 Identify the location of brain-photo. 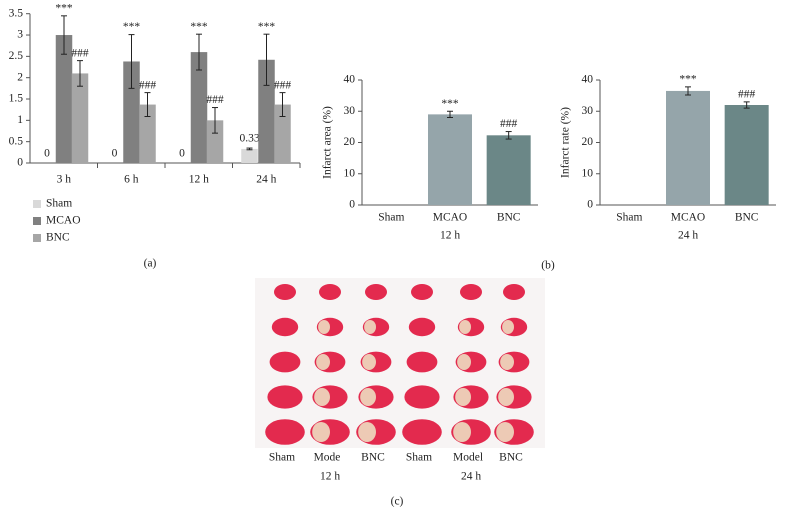
(400, 363).